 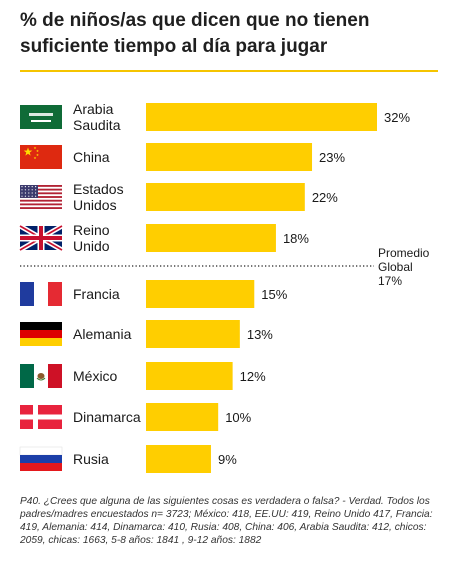 What do you see at coordinates (189, 376) in the screenshot?
I see `bar-méxico` at bounding box center [189, 376].